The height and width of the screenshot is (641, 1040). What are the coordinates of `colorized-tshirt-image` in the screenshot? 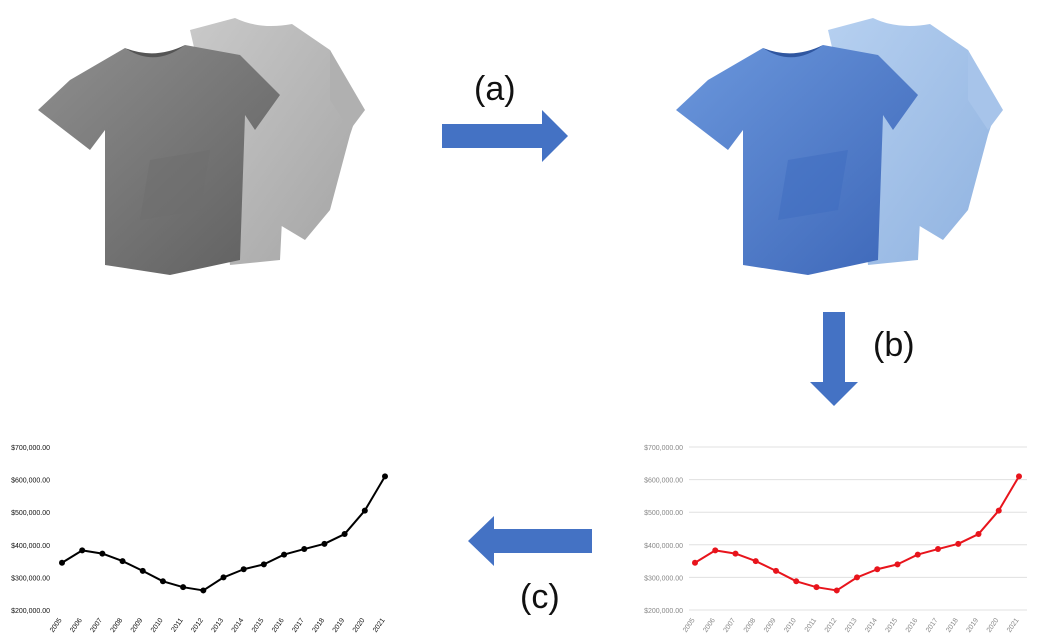 It's located at (840, 146).